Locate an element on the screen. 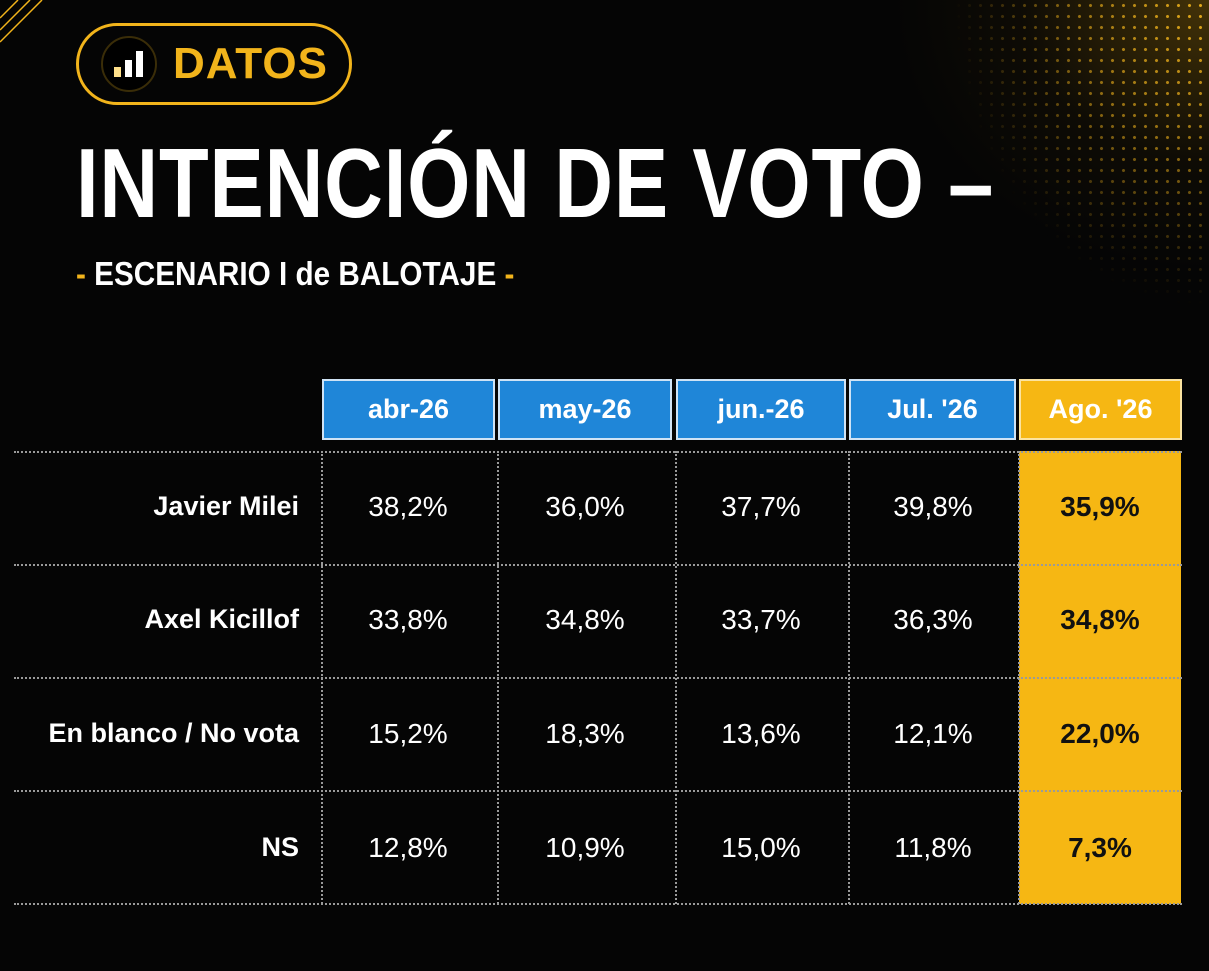  table-cell: 15,0% is located at coordinates (761, 847).